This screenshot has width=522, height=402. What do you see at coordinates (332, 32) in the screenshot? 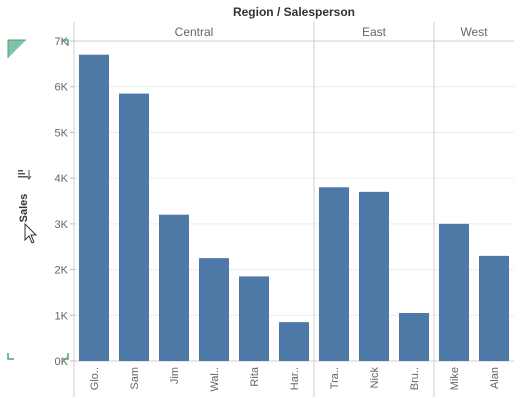
I see `region-headers: Central East West` at bounding box center [332, 32].